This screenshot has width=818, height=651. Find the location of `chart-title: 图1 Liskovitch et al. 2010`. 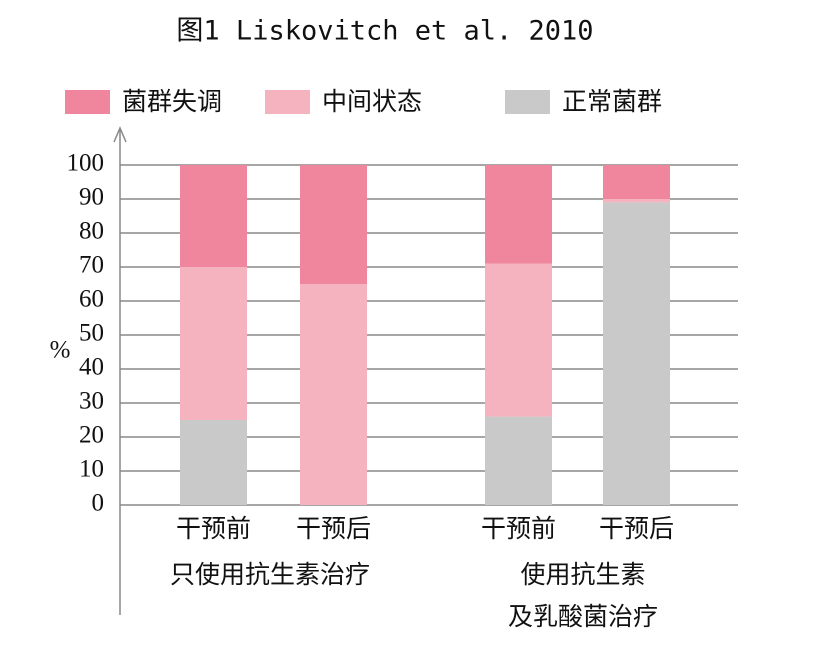

chart-title: 图1 Liskovitch et al. 2010 is located at coordinates (384, 31).